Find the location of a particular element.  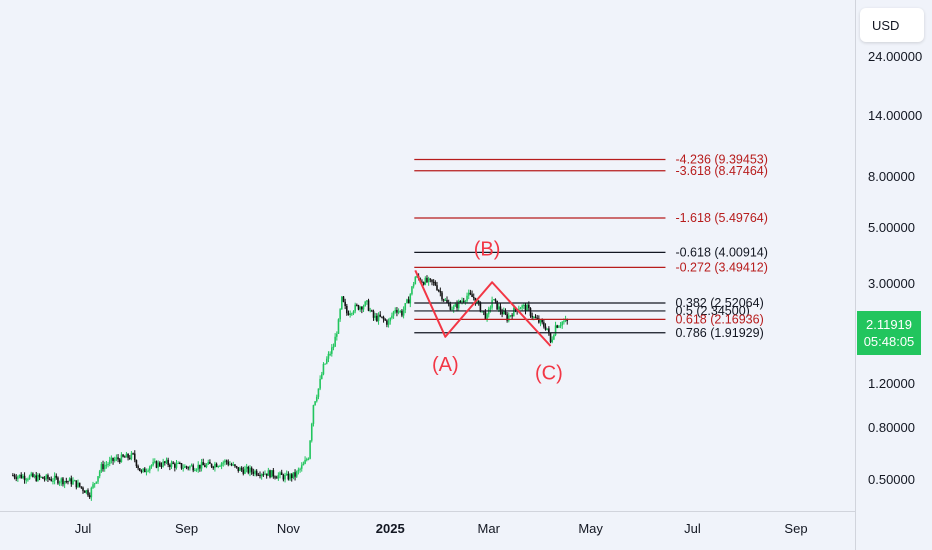

price-axis-label: 3.00000 is located at coordinates (891, 284).